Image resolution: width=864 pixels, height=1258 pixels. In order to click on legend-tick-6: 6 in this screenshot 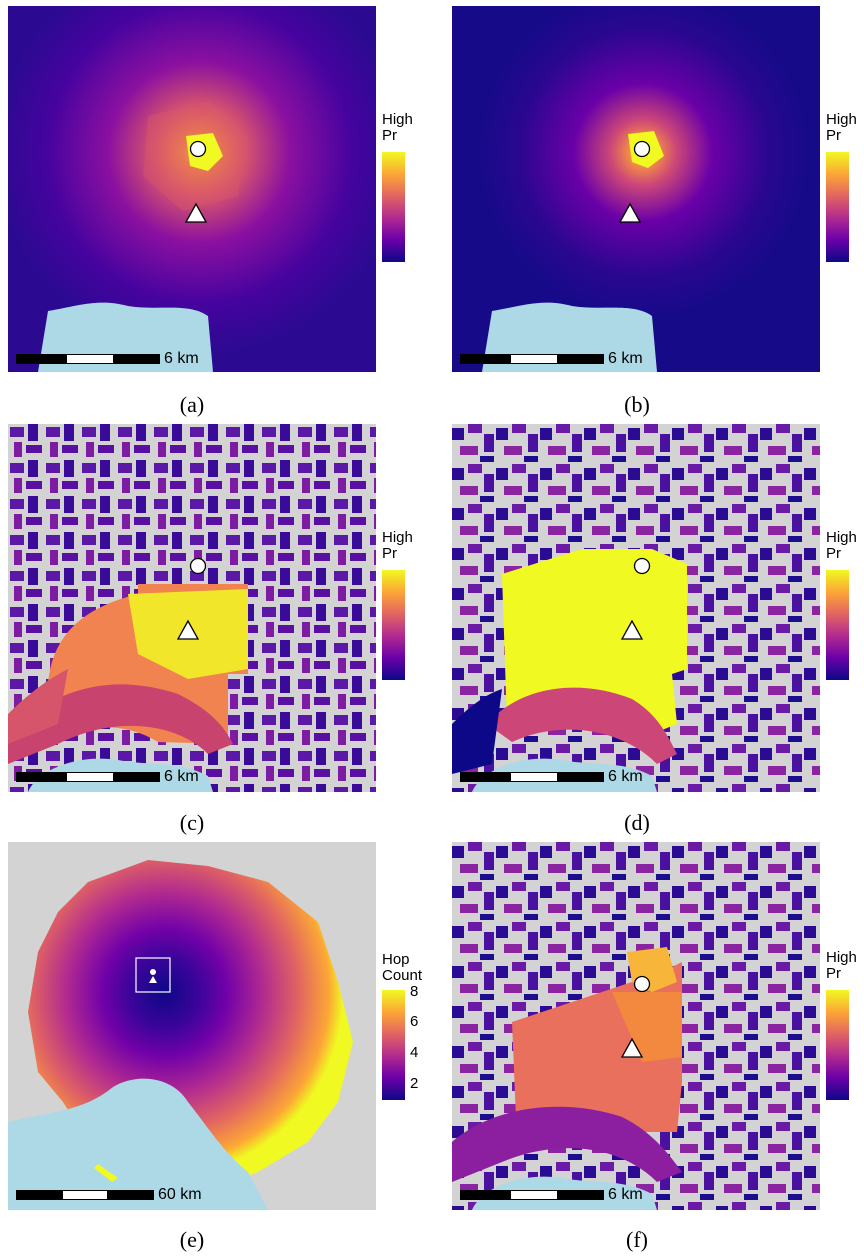, I will do `click(414, 1021)`.